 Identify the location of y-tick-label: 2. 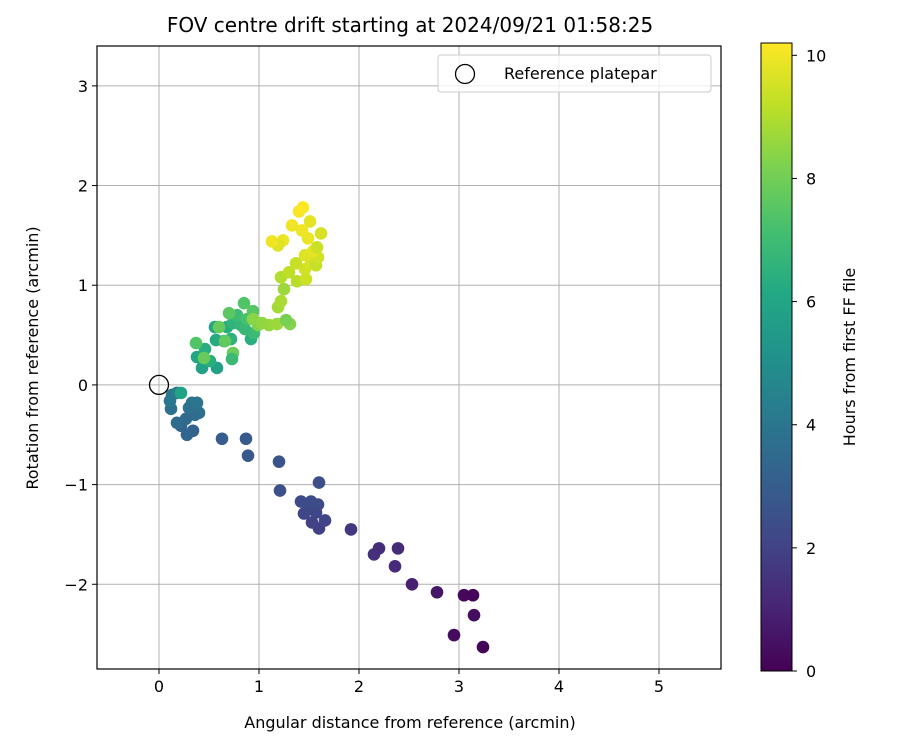
(83, 186).